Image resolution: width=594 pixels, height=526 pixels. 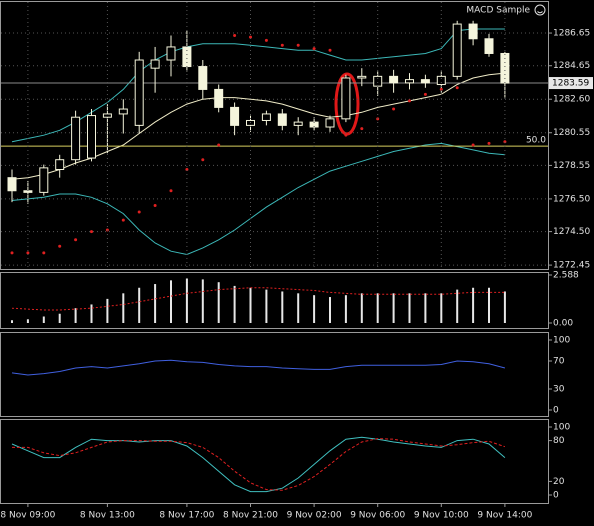 I want to click on macd-panel-frame, so click(x=274, y=300).